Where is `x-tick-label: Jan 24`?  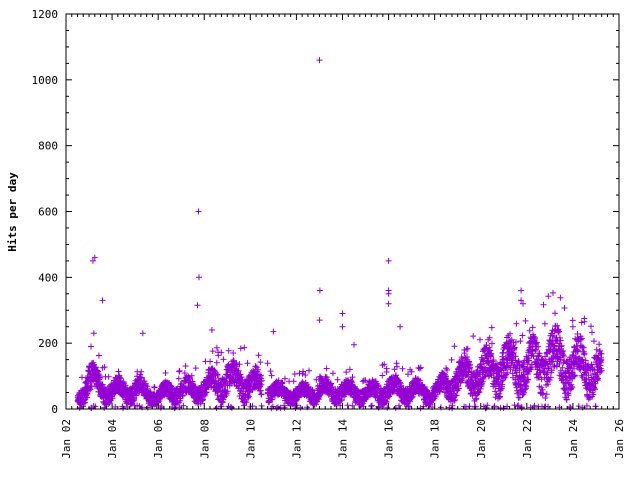 x-tick-label: Jan 24 is located at coordinates (573, 439).